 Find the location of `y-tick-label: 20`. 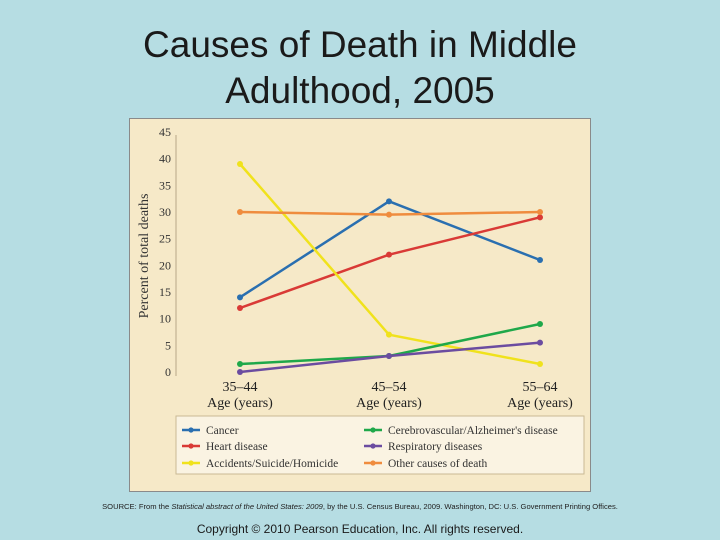

y-tick-label: 20 is located at coordinates (165, 265).